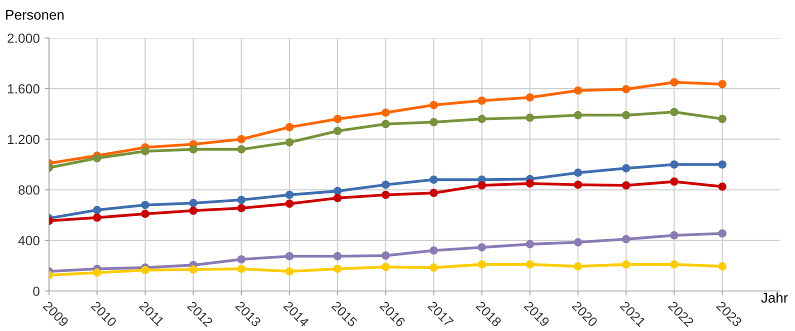  Describe the element at coordinates (36, 291) in the screenshot. I see `y-tick-label: 0` at that location.